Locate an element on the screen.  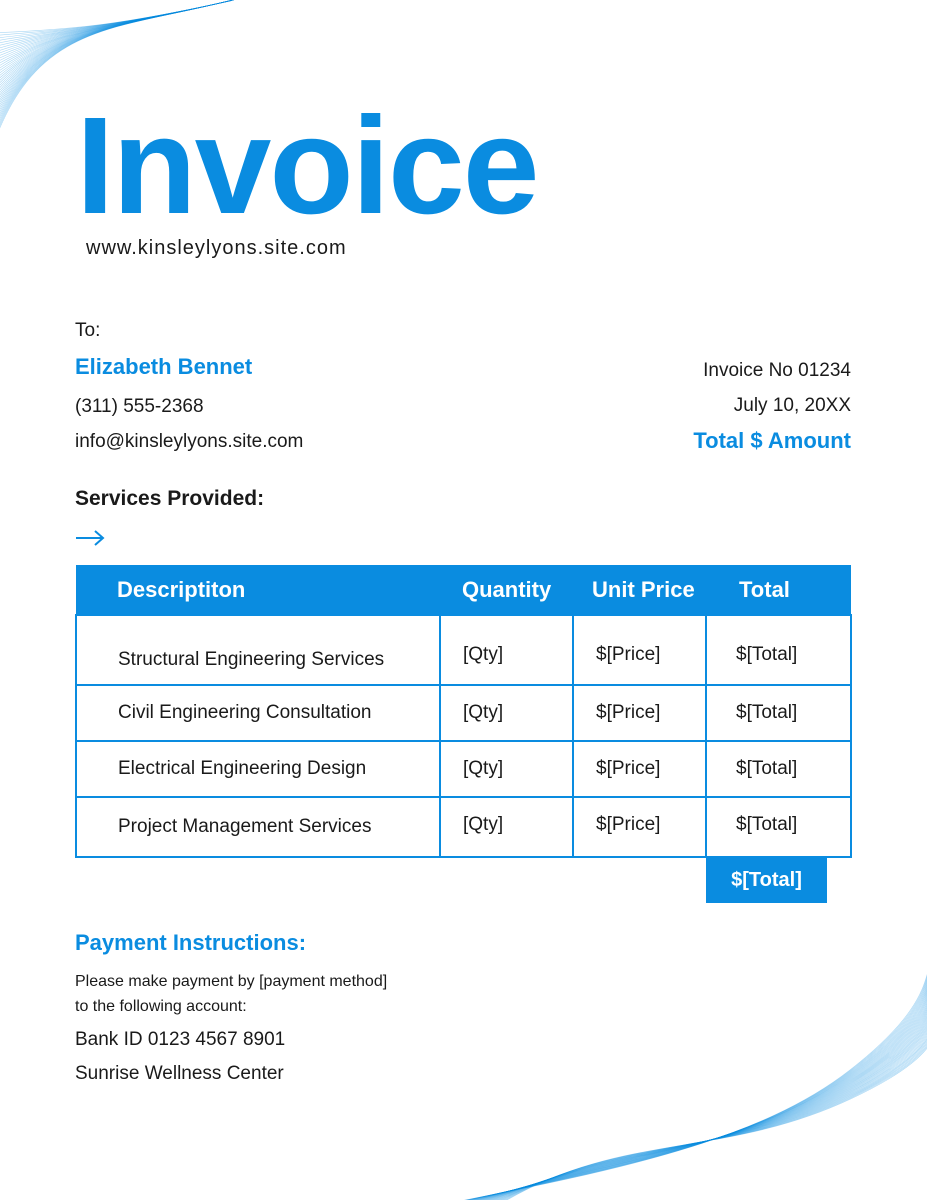
page-title: Invoice is located at coordinates (308, 166).